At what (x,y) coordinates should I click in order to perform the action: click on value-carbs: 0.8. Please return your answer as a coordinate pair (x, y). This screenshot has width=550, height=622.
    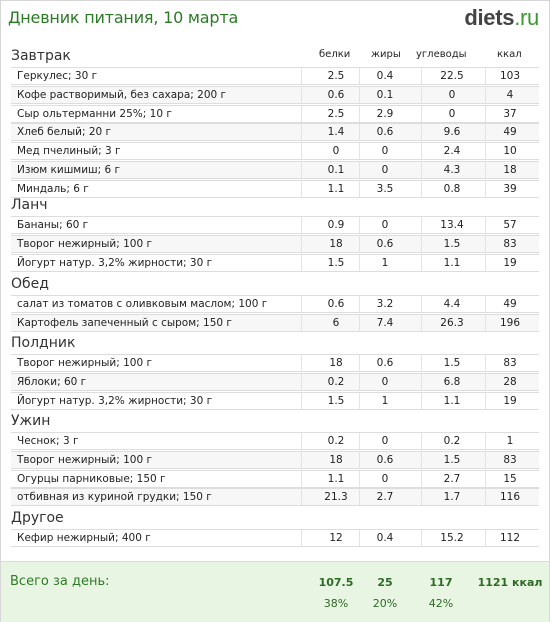
    Looking at the image, I should click on (452, 188).